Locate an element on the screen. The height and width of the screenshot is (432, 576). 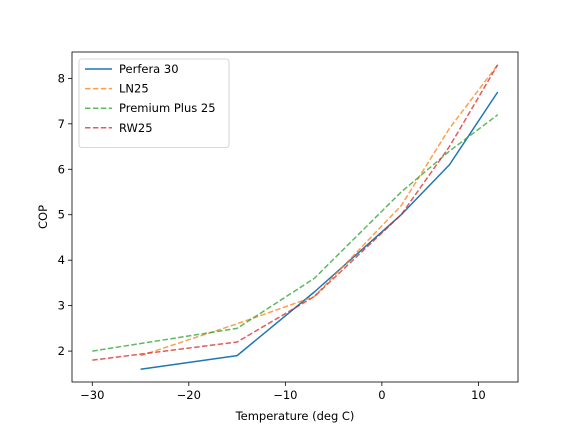
y-tick-label: 5 is located at coordinates (61, 215).